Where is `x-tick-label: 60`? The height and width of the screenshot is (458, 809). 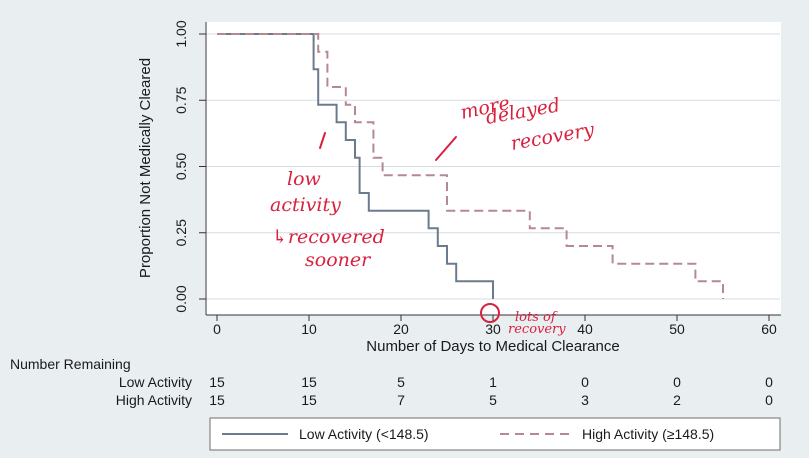 x-tick-label: 60 is located at coordinates (769, 329).